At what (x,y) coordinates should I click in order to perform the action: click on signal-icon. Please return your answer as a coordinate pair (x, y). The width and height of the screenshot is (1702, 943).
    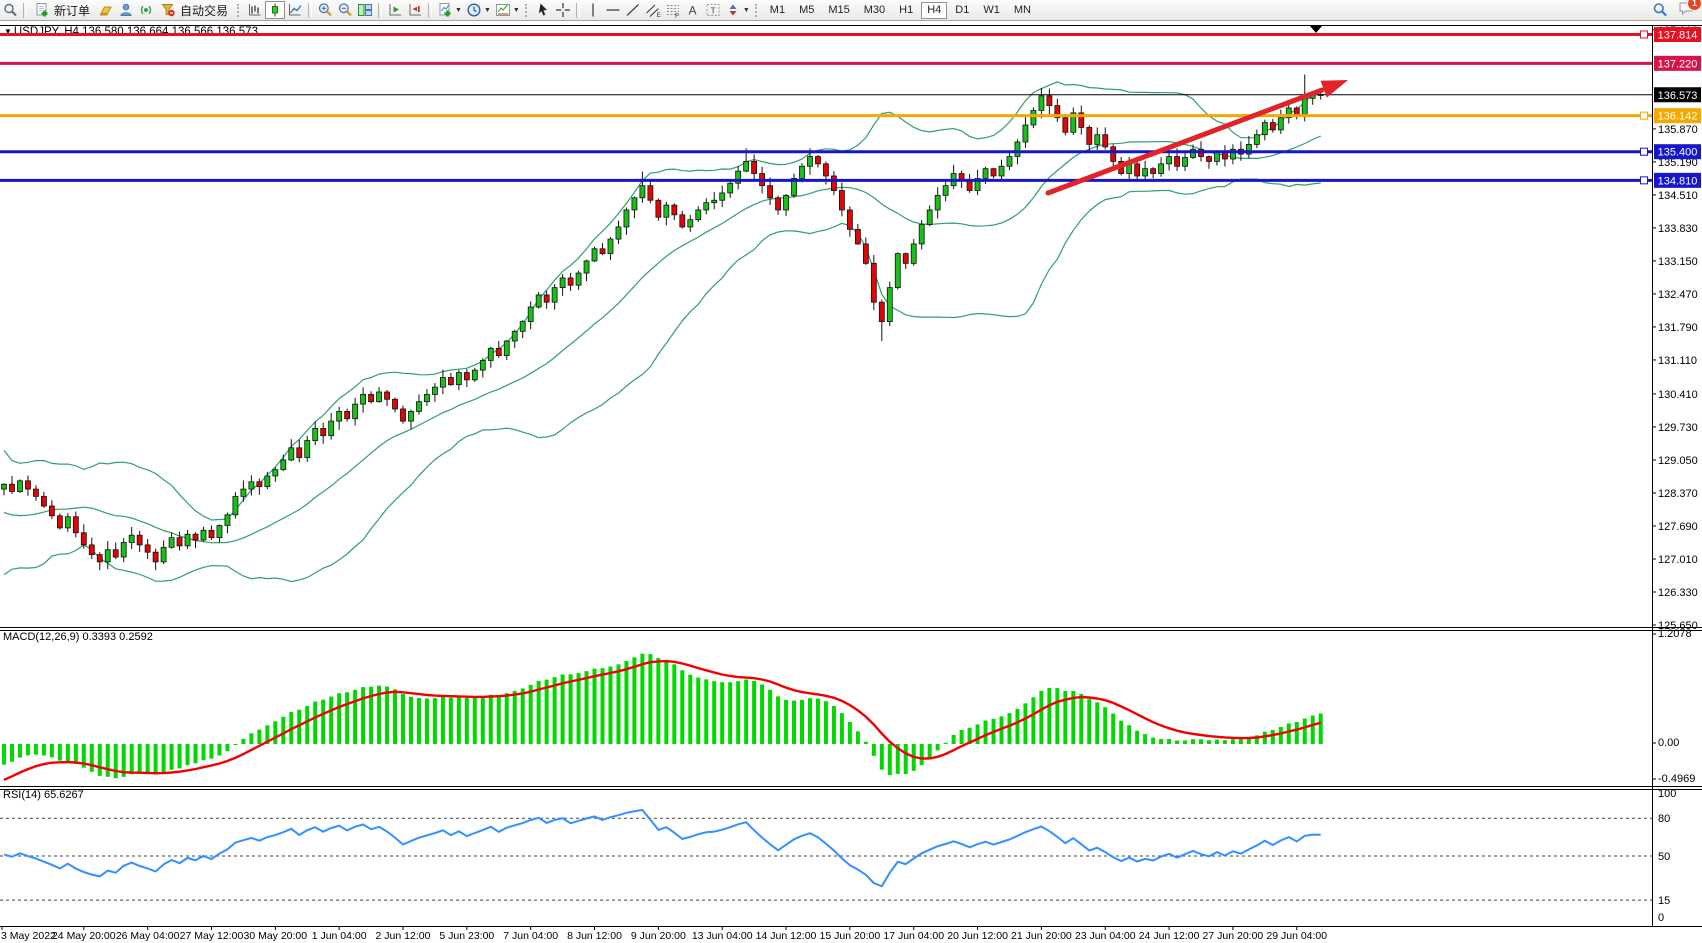
    Looking at the image, I should click on (146, 10).